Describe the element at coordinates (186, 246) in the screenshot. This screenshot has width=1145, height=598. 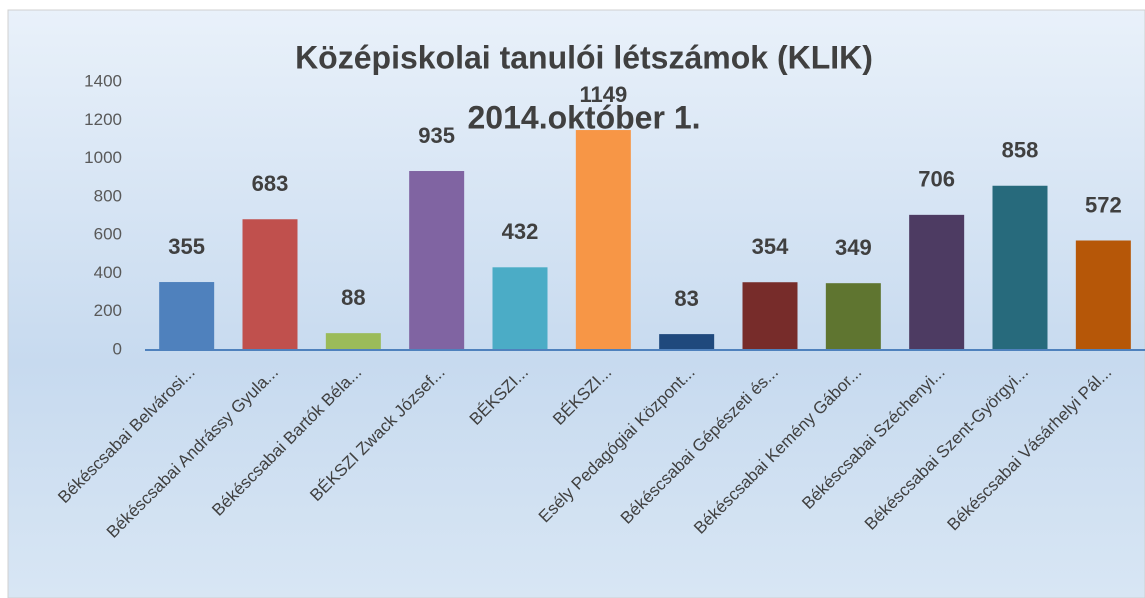
I see `value-label: 355` at that location.